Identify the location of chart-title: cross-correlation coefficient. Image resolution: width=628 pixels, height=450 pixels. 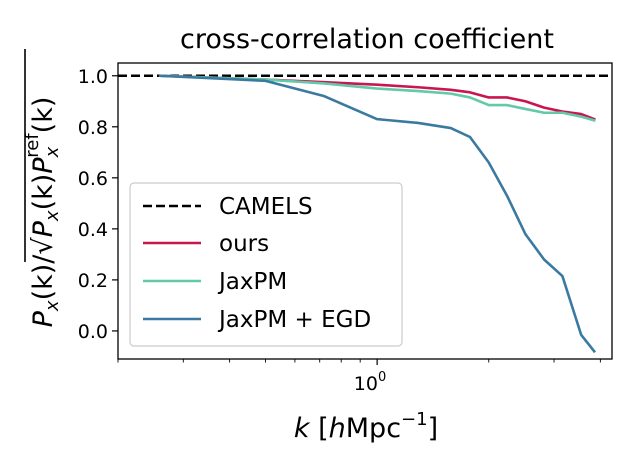
(367, 39).